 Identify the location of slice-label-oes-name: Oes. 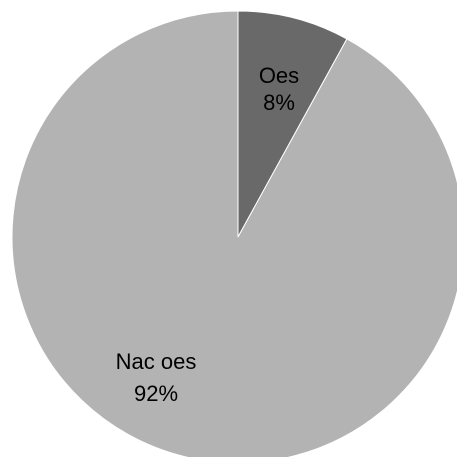
(279, 75).